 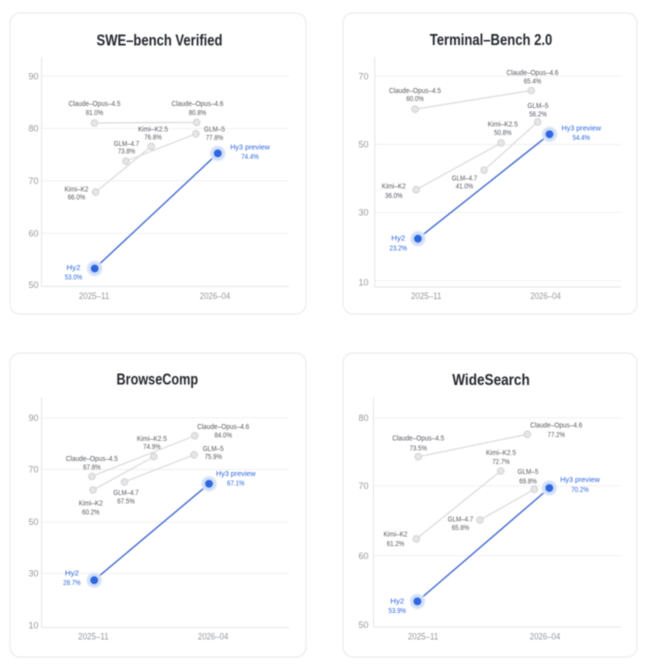 What do you see at coordinates (198, 113) in the screenshot?
I see `svg-text: 80.8%` at bounding box center [198, 113].